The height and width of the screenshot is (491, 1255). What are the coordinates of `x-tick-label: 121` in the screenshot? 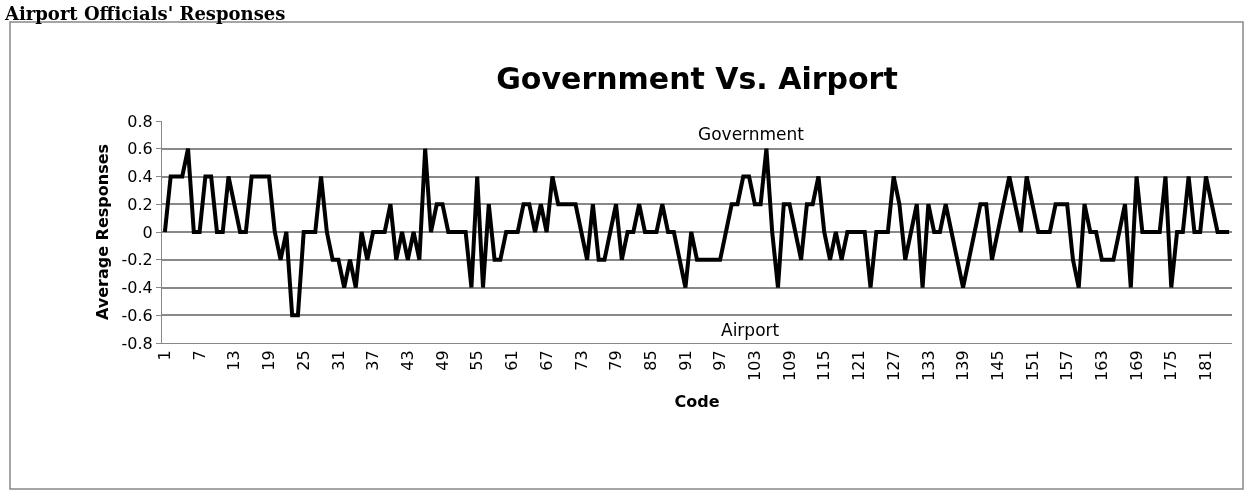 It's located at (859, 365).